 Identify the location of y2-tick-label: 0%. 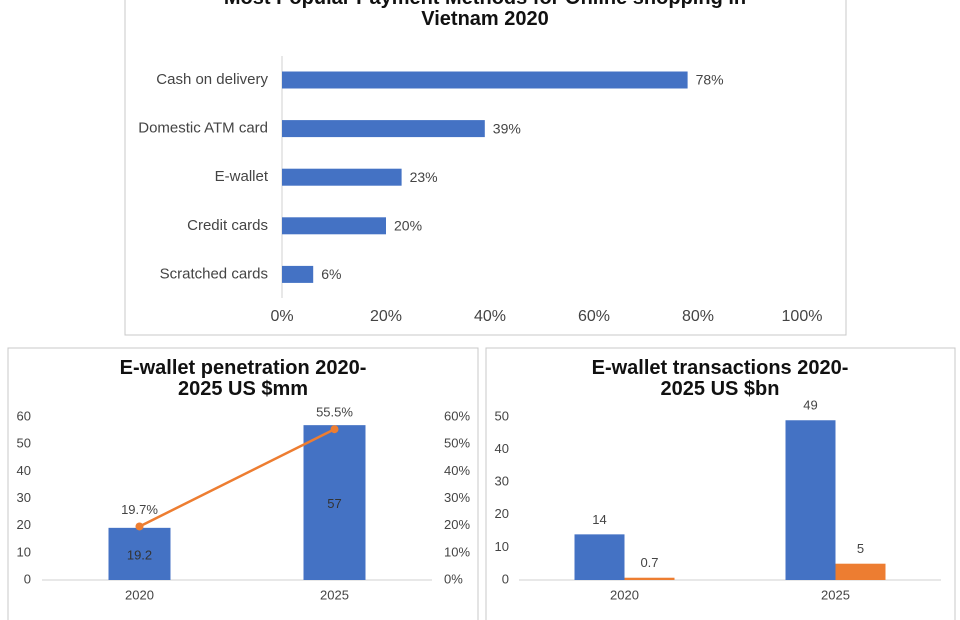
(453, 578).